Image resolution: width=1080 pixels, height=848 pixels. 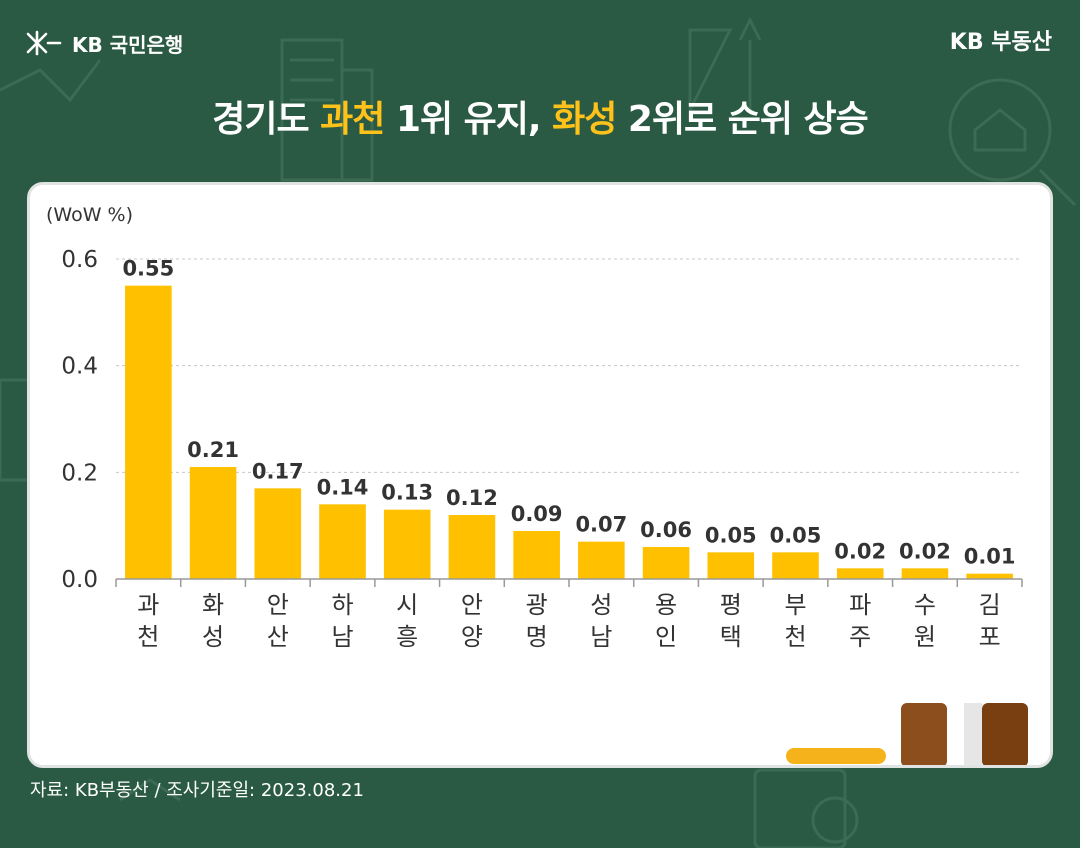 What do you see at coordinates (742, 119) in the screenshot?
I see `title-part3: 2위로 순위 상승` at bounding box center [742, 119].